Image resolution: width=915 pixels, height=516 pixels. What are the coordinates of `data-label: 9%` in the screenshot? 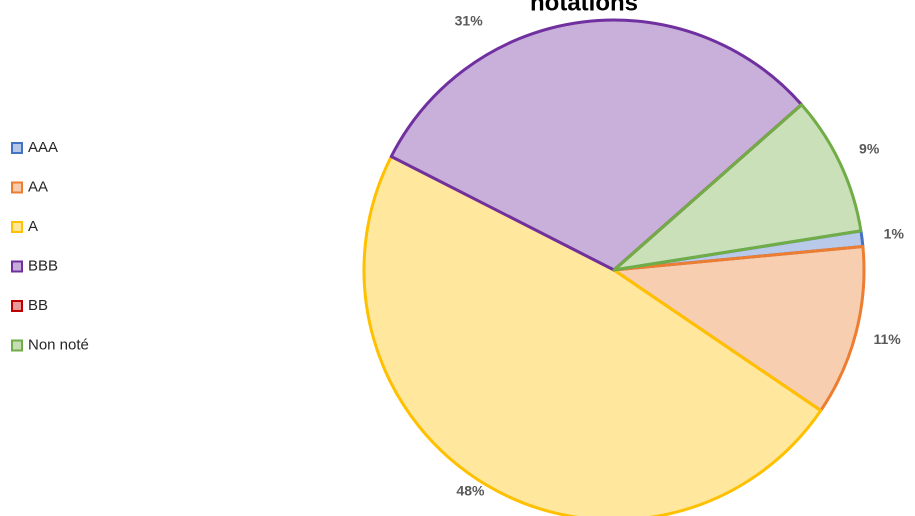 It's located at (869, 149).